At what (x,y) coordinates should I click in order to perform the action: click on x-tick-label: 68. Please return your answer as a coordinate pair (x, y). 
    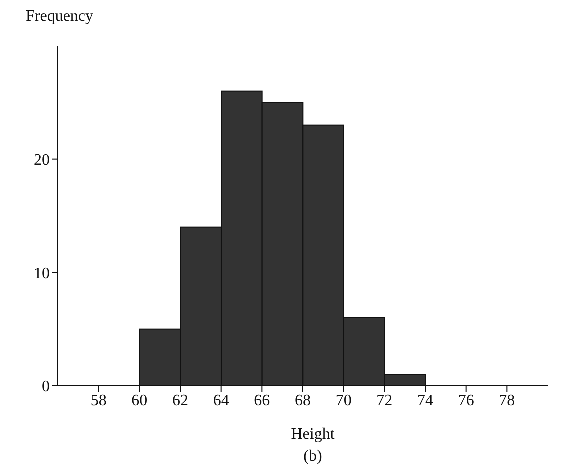
    Looking at the image, I should click on (303, 401).